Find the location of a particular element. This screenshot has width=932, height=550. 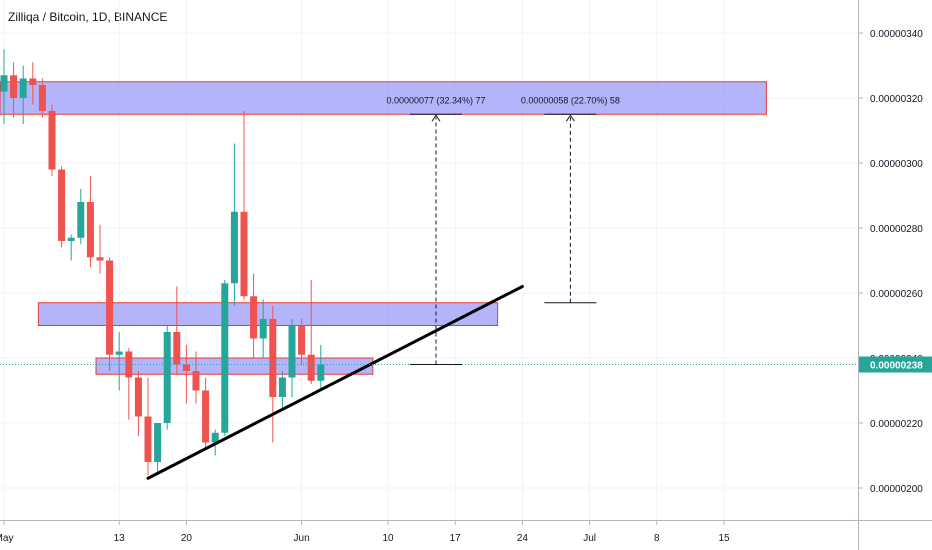

measure-label-2: 0.00000058 (22.70%) 58 is located at coordinates (570, 100).